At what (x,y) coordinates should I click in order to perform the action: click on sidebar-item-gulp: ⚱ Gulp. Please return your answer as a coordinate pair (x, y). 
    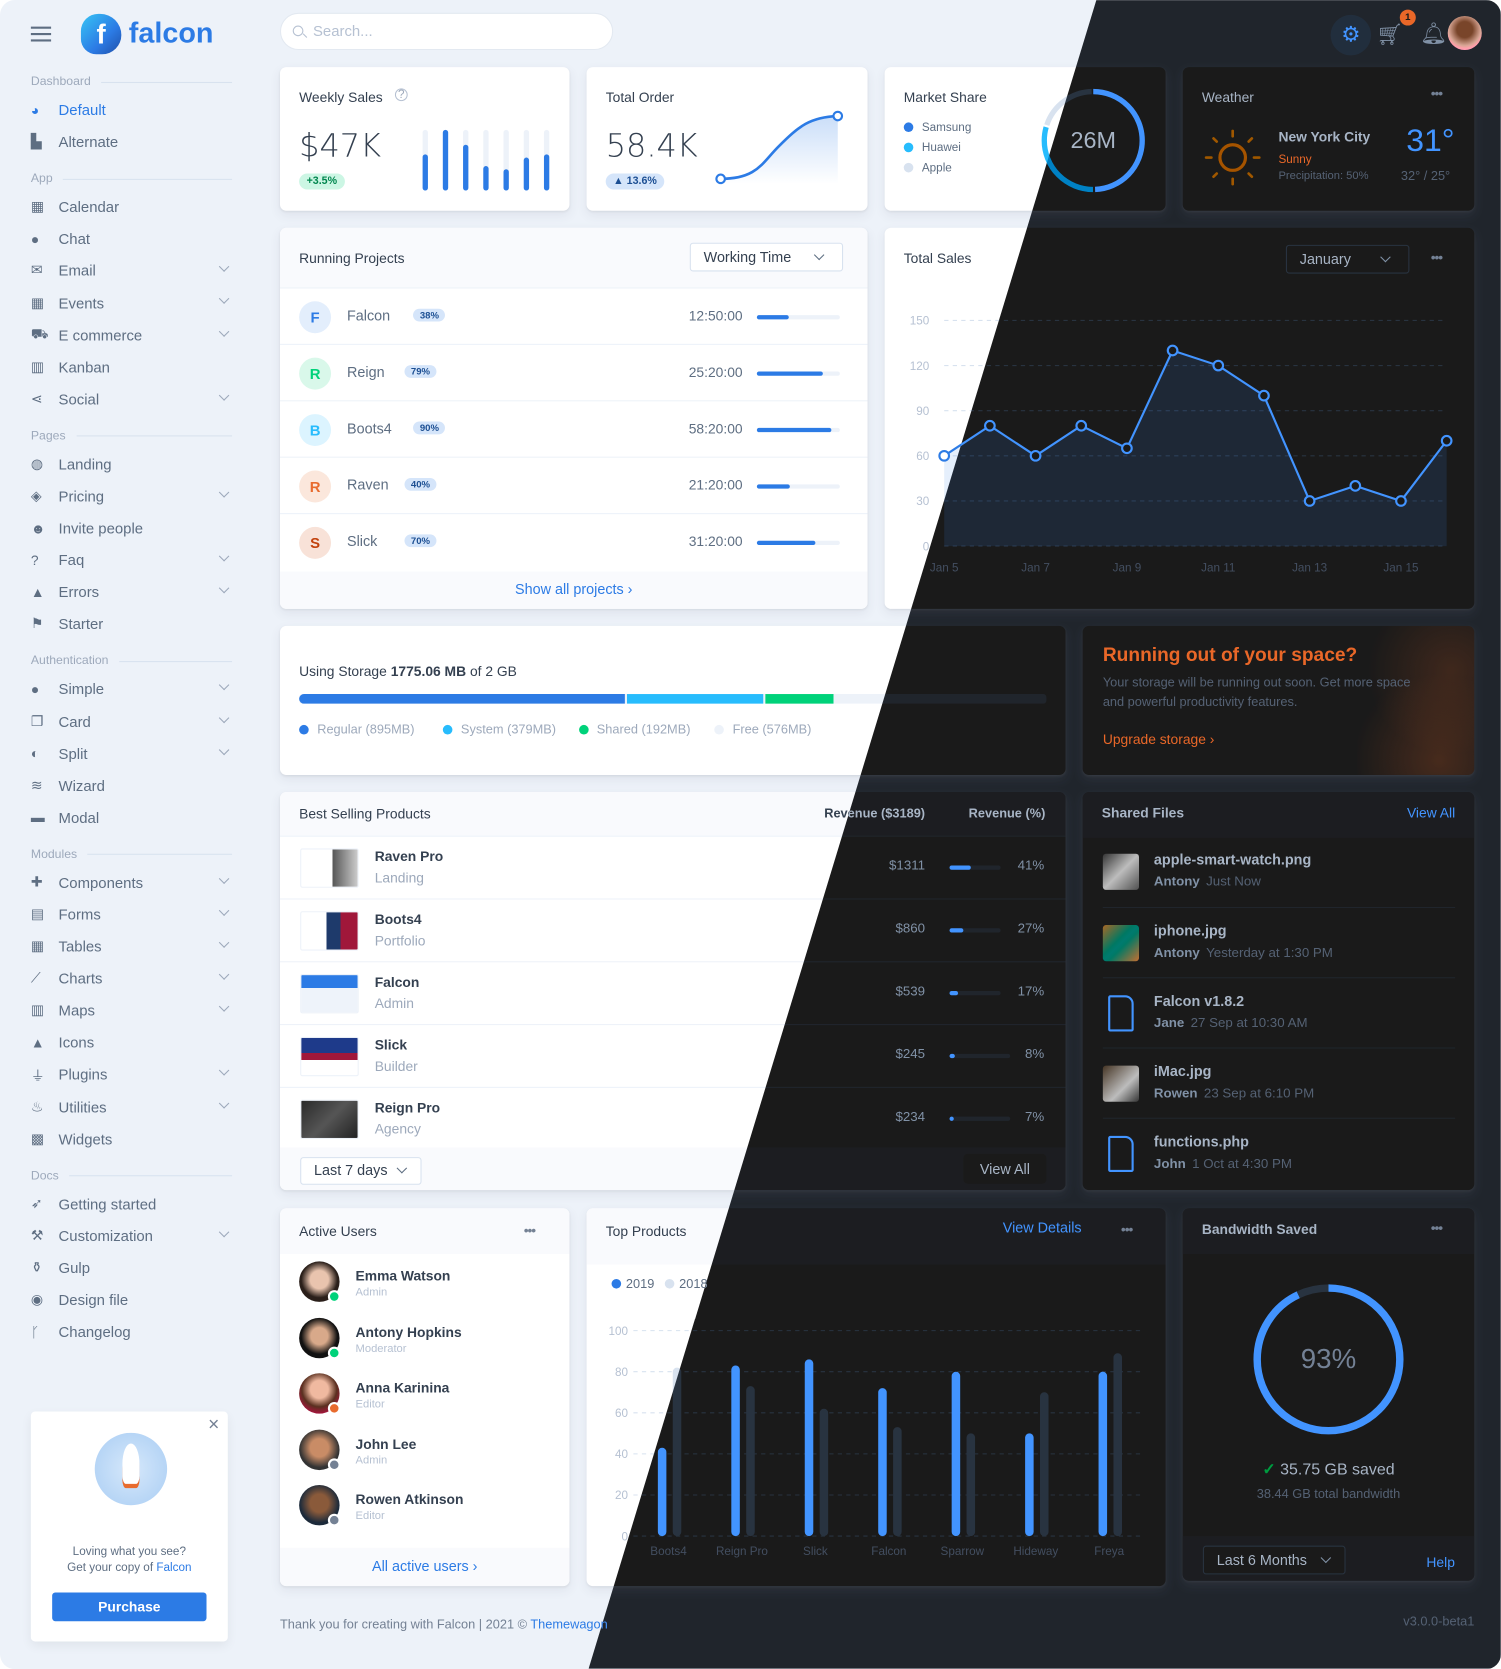
    Looking at the image, I should click on (131, 1268).